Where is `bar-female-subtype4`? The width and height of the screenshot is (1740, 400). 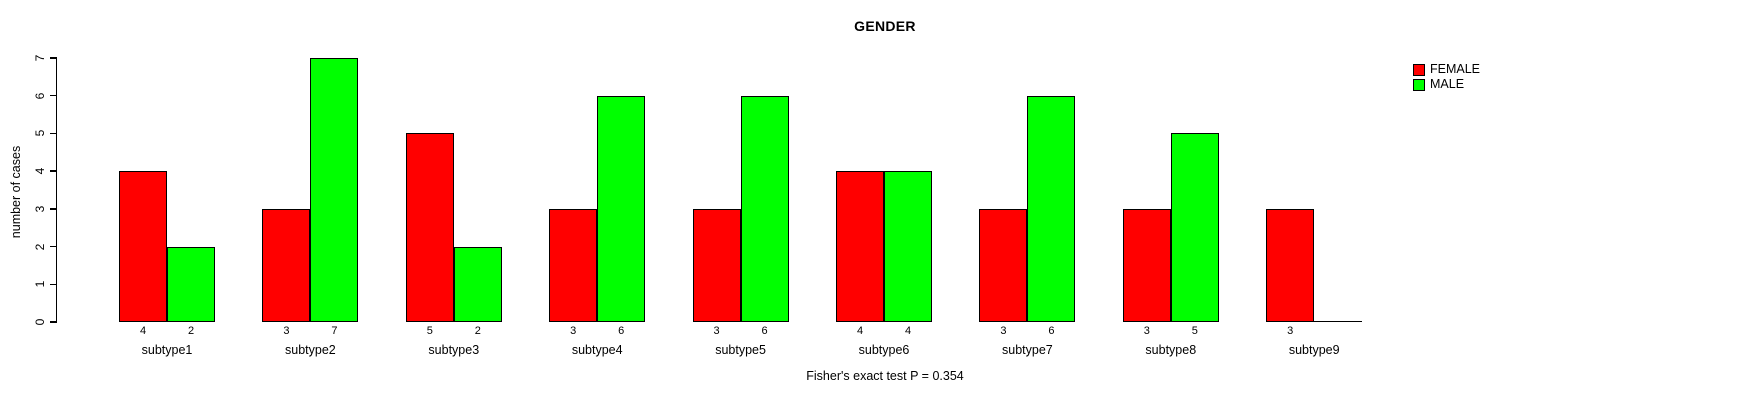 bar-female-subtype4 is located at coordinates (573, 265).